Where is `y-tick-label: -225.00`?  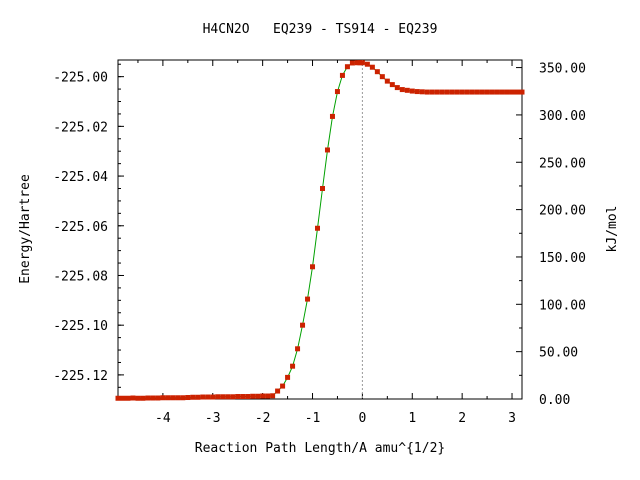 y-tick-label: -225.00 is located at coordinates (80, 78).